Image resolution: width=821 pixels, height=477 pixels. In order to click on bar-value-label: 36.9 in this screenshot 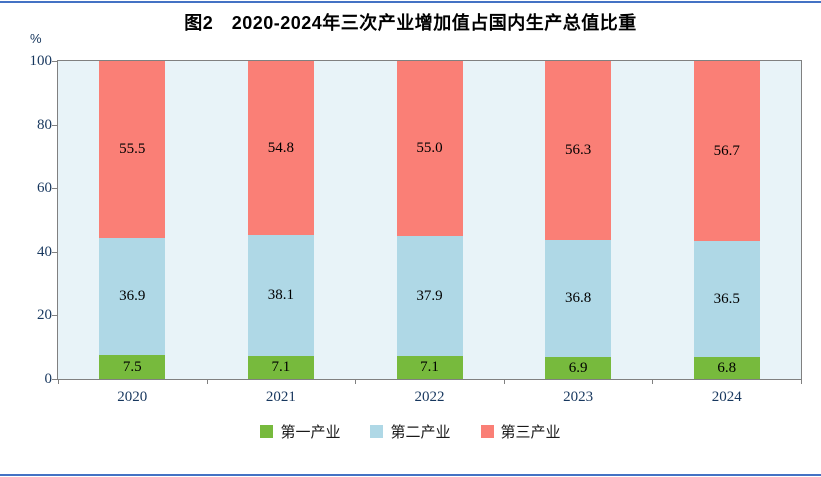, I will do `click(132, 295)`.